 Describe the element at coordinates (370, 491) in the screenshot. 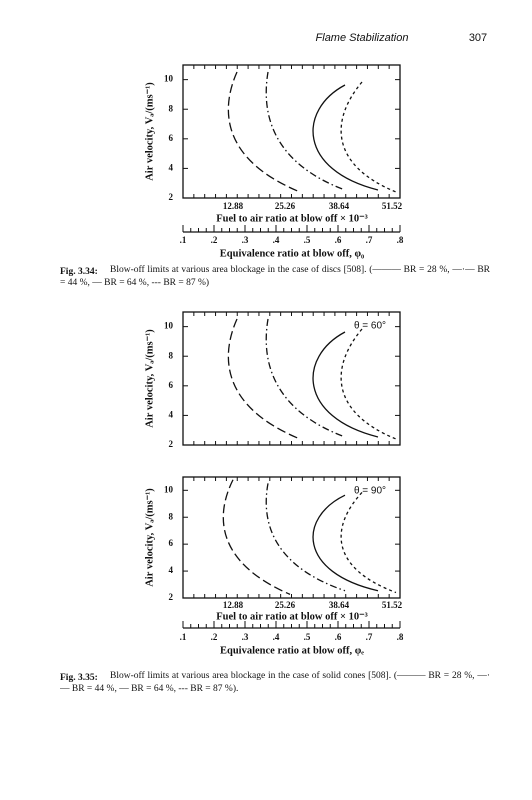

I see `panel-annotation: θ = 90°` at that location.